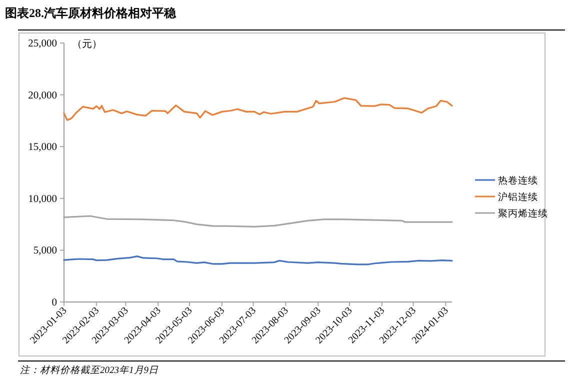  What do you see at coordinates (87, 44) in the screenshot?
I see `ylabel: （元）` at bounding box center [87, 44].